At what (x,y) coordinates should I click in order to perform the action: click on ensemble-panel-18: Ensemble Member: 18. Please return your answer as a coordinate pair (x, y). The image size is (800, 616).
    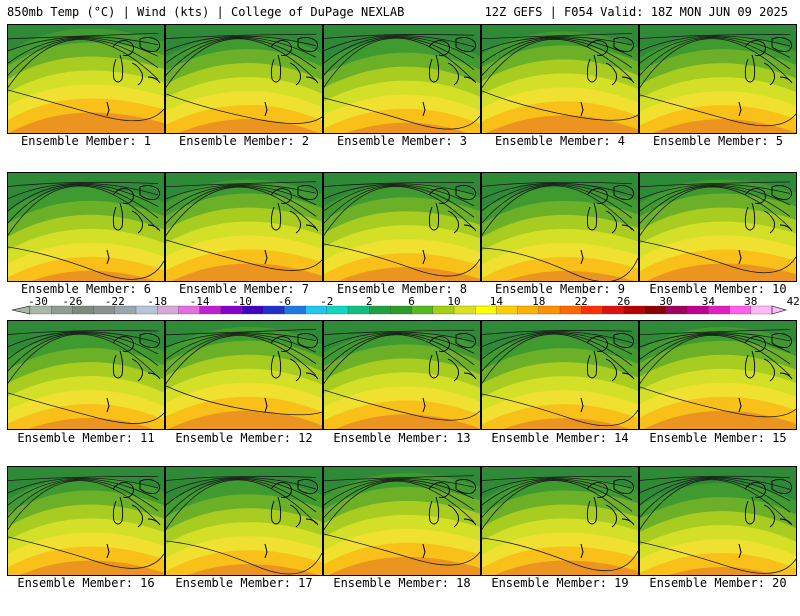
    Looking at the image, I should click on (402, 532).